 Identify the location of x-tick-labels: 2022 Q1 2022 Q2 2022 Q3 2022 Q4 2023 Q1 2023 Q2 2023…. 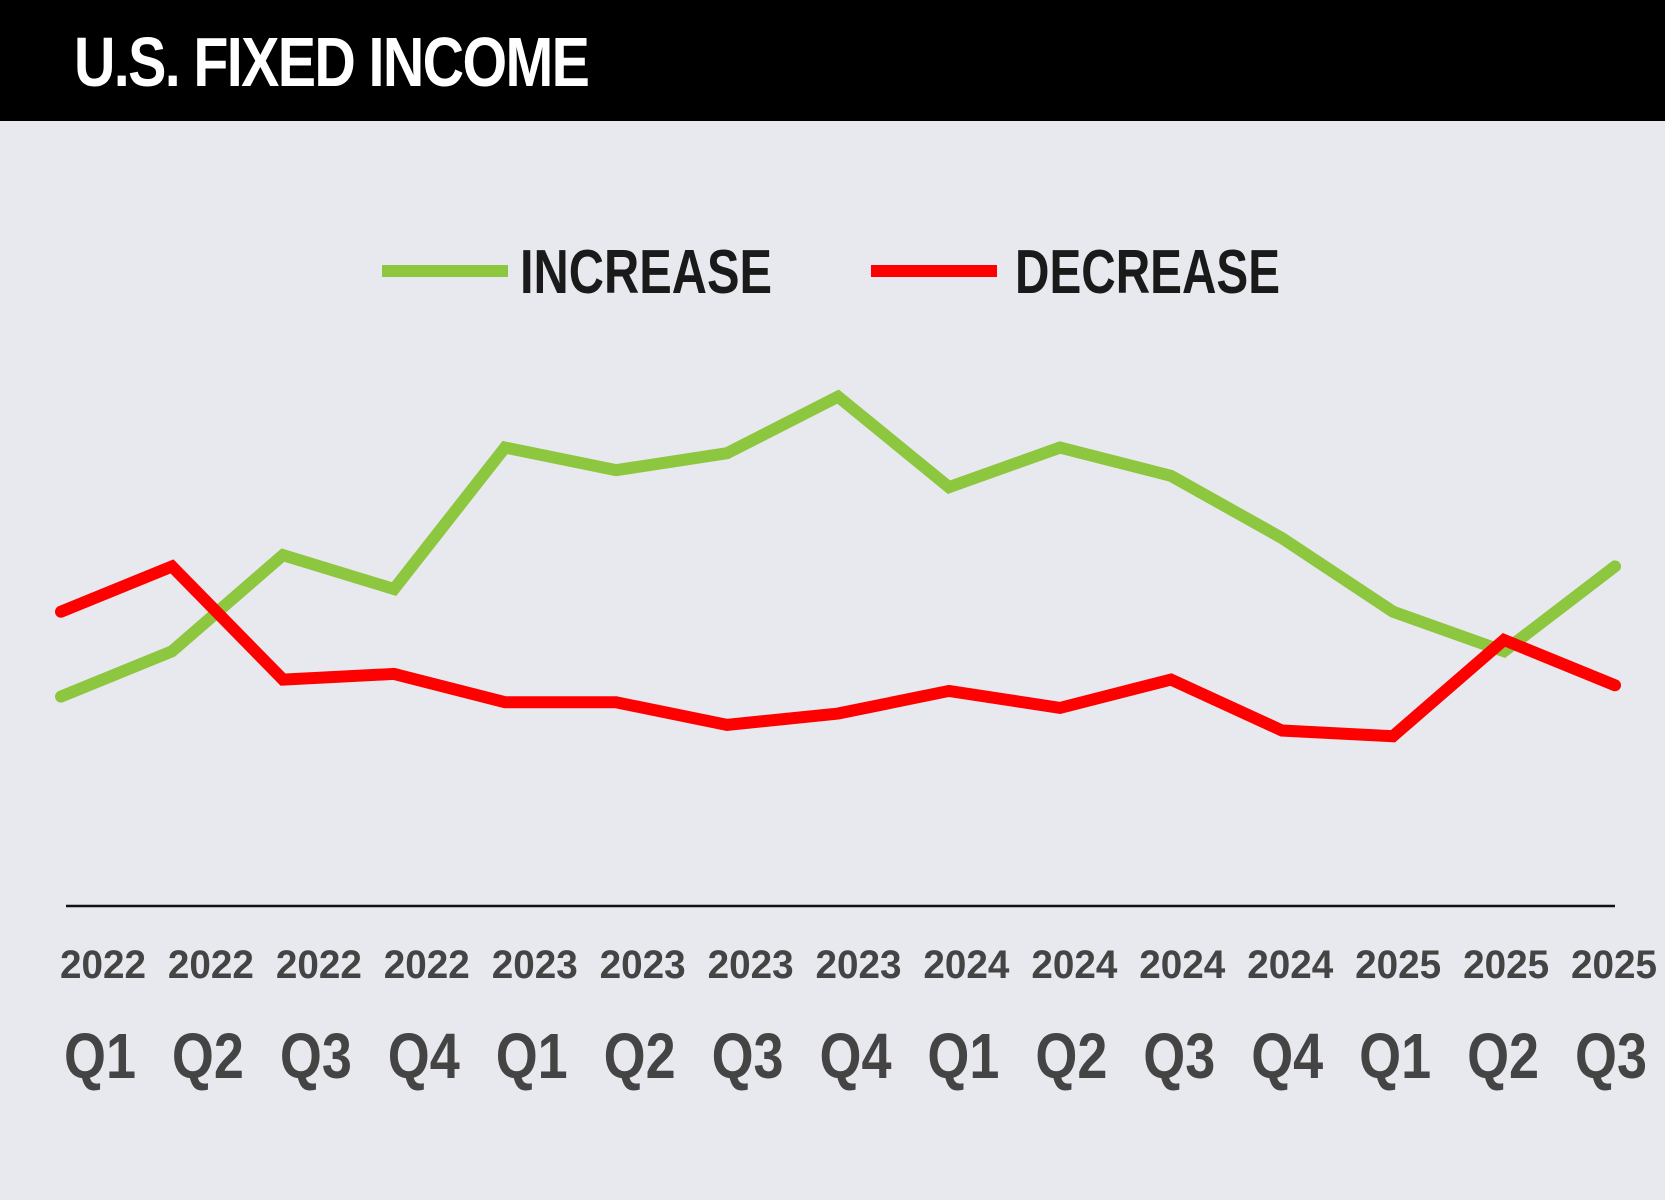
(858, 1017).